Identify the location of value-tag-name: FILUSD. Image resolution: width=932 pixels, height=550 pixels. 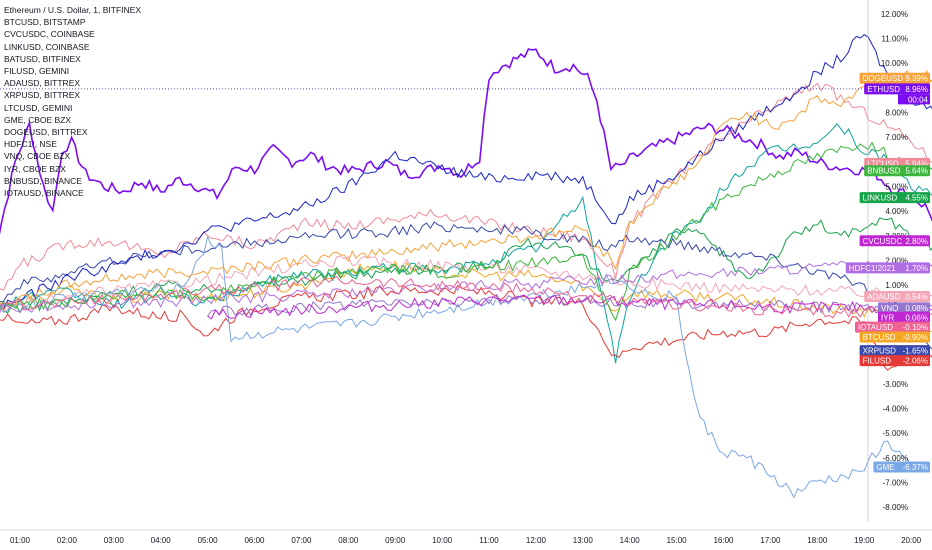
(877, 361).